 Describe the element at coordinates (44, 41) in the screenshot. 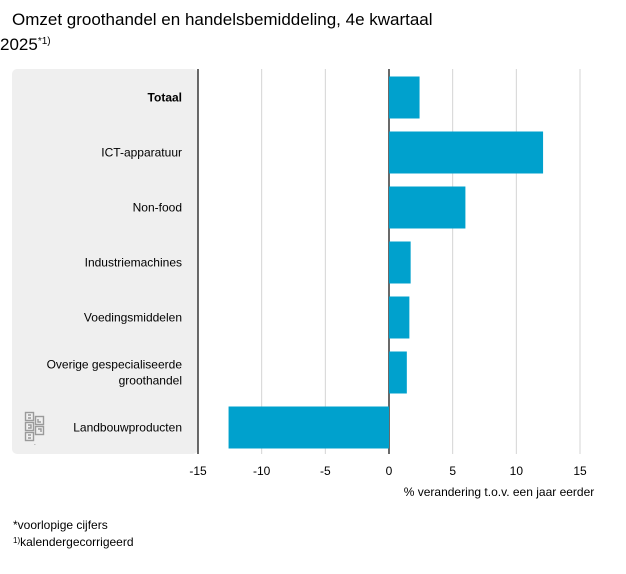

I see `chart-title-marker: *1)` at that location.